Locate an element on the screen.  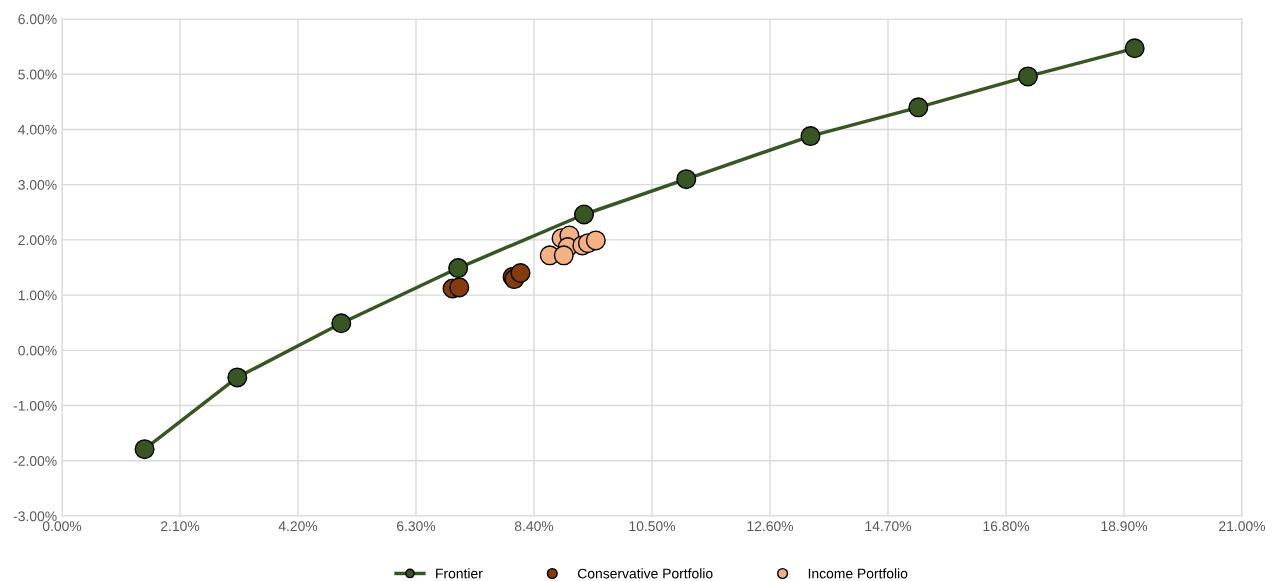
x-tick-label: 21.00% is located at coordinates (1242, 526).